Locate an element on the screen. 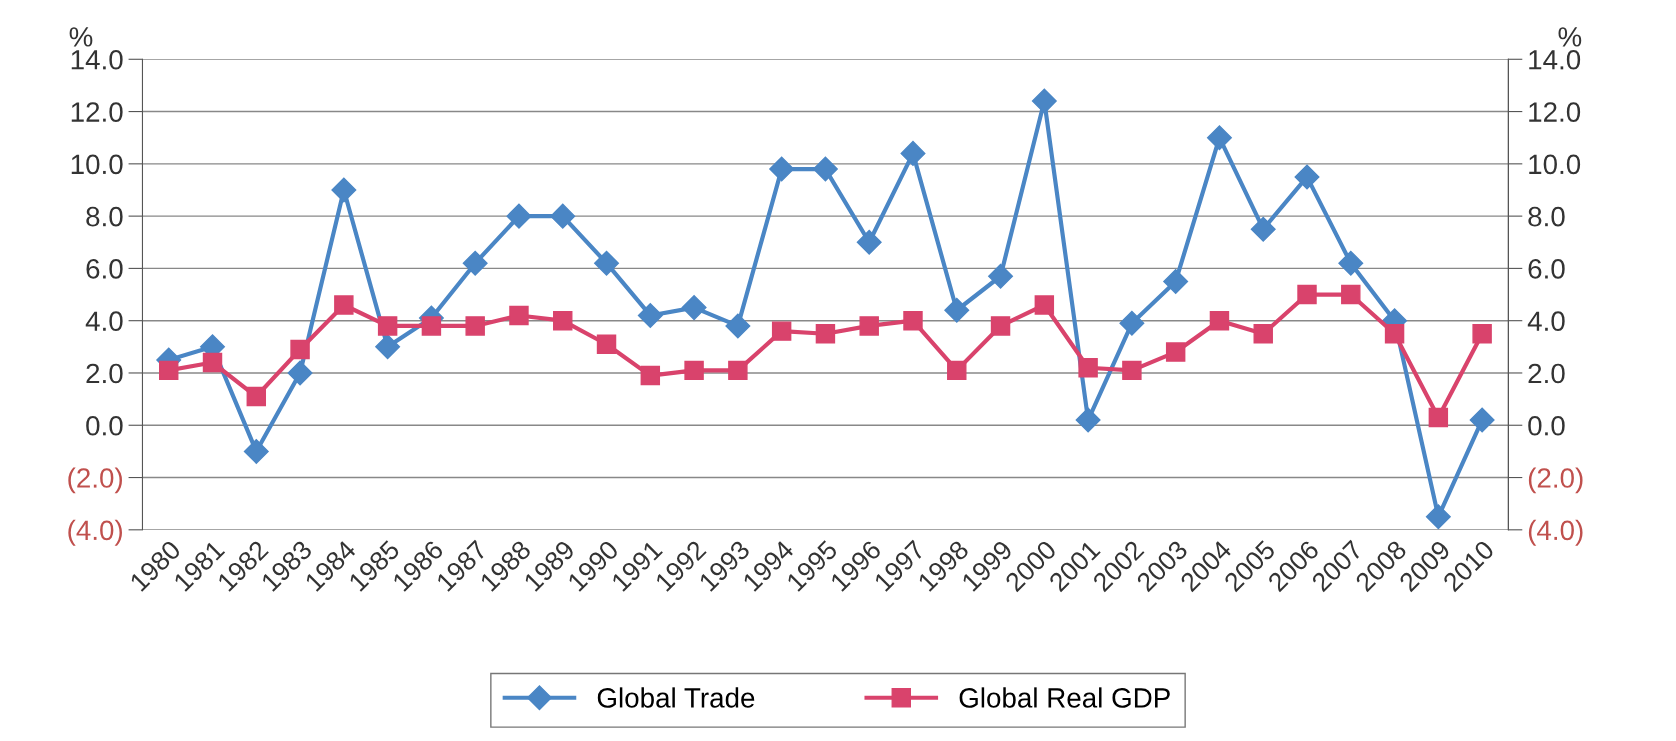  y2-tick-label: 12.0 is located at coordinates (1555, 112).